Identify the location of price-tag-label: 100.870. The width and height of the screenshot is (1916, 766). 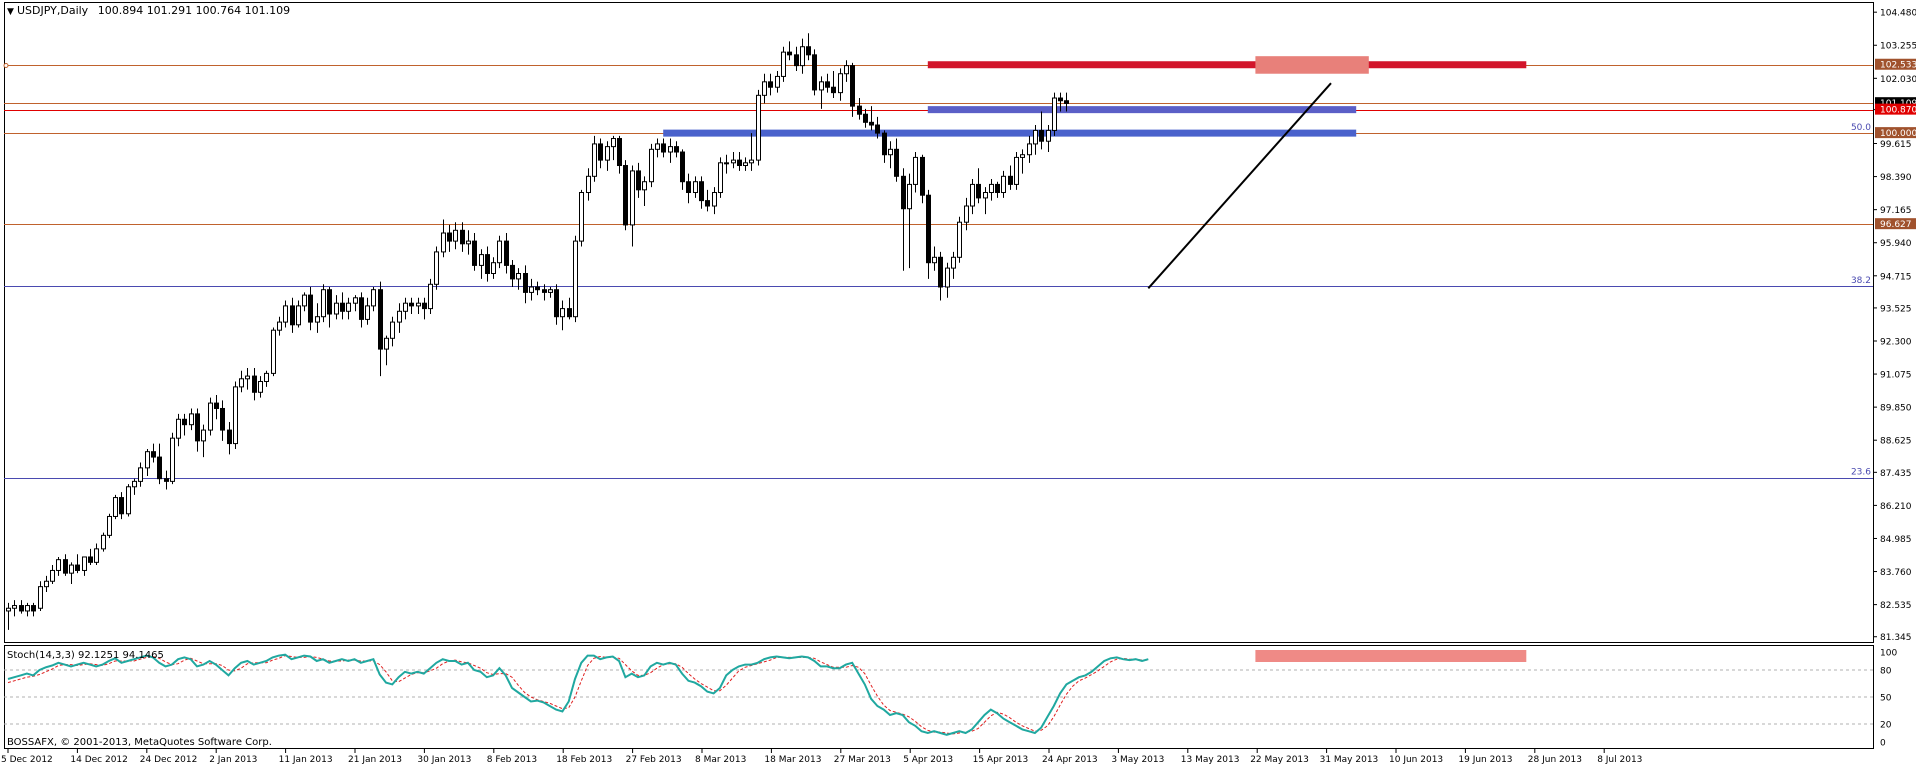
(1898, 111).